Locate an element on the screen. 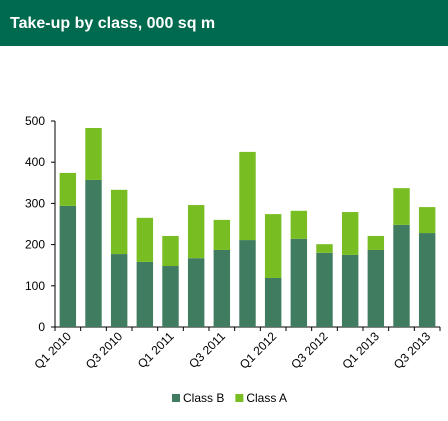 The width and height of the screenshot is (448, 421). y-tick-label: 100 is located at coordinates (35, 286).